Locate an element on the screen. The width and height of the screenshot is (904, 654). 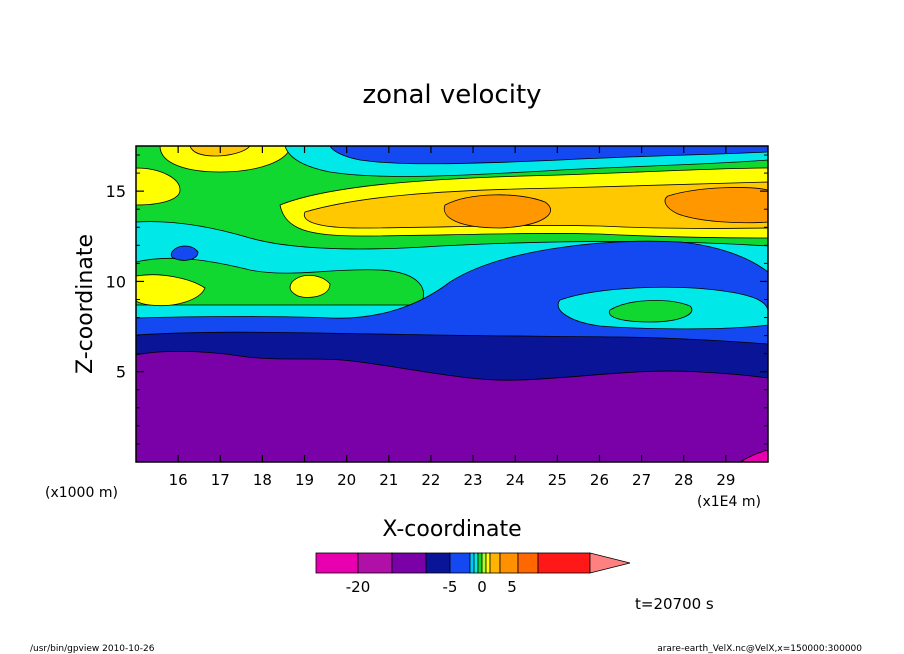
colorbar-extend-triangle is located at coordinates (610, 563).